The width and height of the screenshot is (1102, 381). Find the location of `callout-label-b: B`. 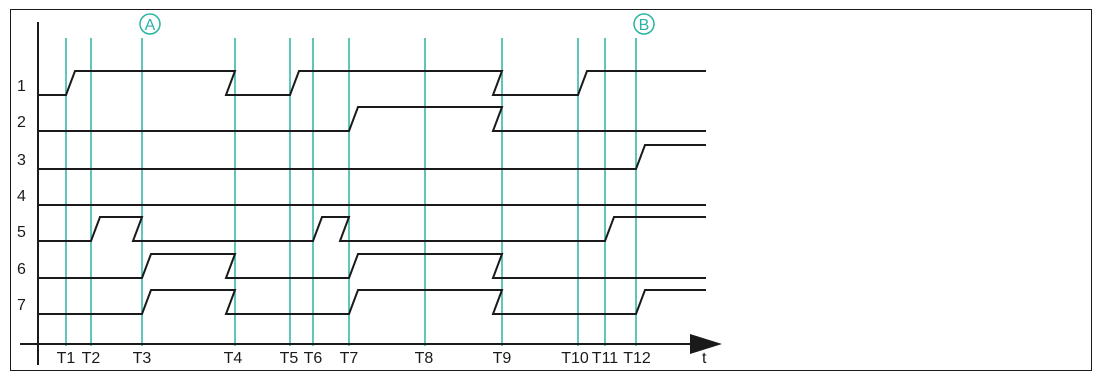

callout-label-b: B is located at coordinates (644, 25).